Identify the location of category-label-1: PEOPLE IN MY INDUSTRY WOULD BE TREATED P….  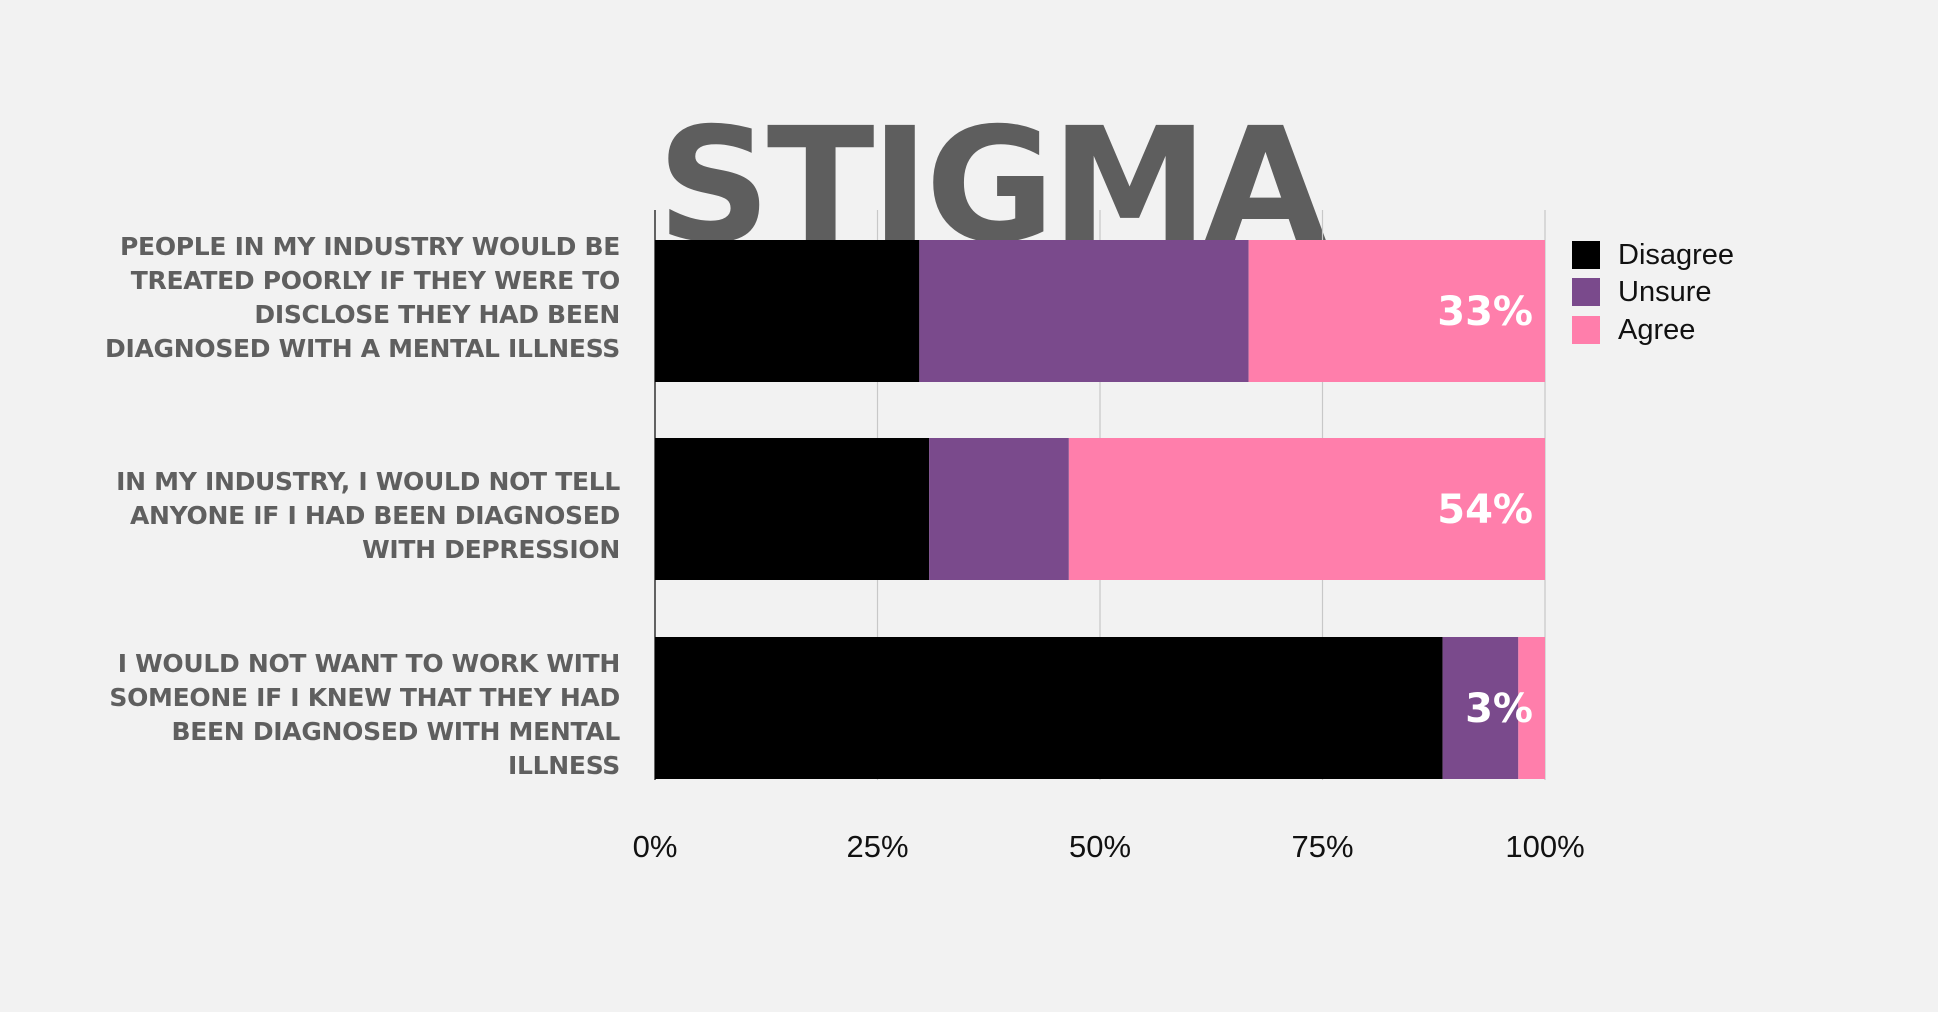
(362, 297).